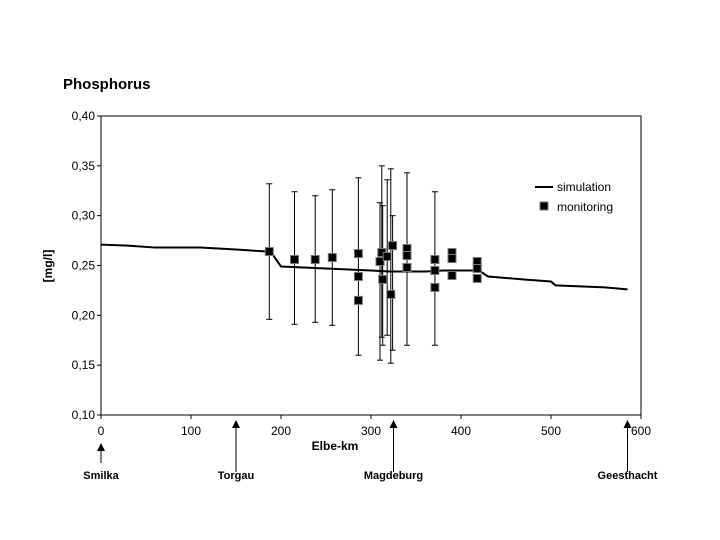 This screenshot has width=720, height=540. Describe the element at coordinates (461, 431) in the screenshot. I see `x-tick-label: 400` at that location.